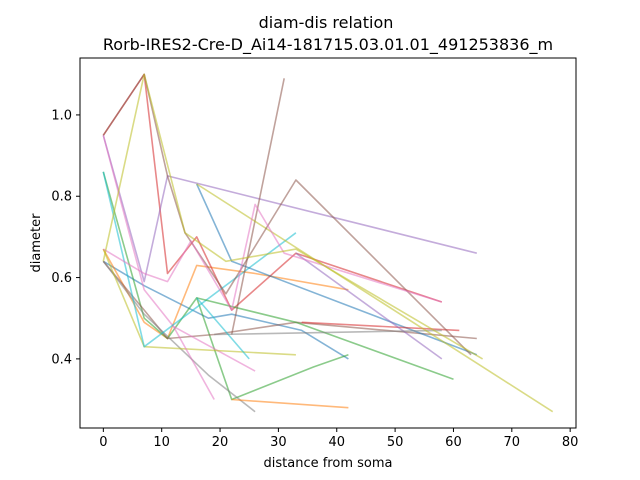  I want to click on x-tick-label: 60, so click(453, 442).